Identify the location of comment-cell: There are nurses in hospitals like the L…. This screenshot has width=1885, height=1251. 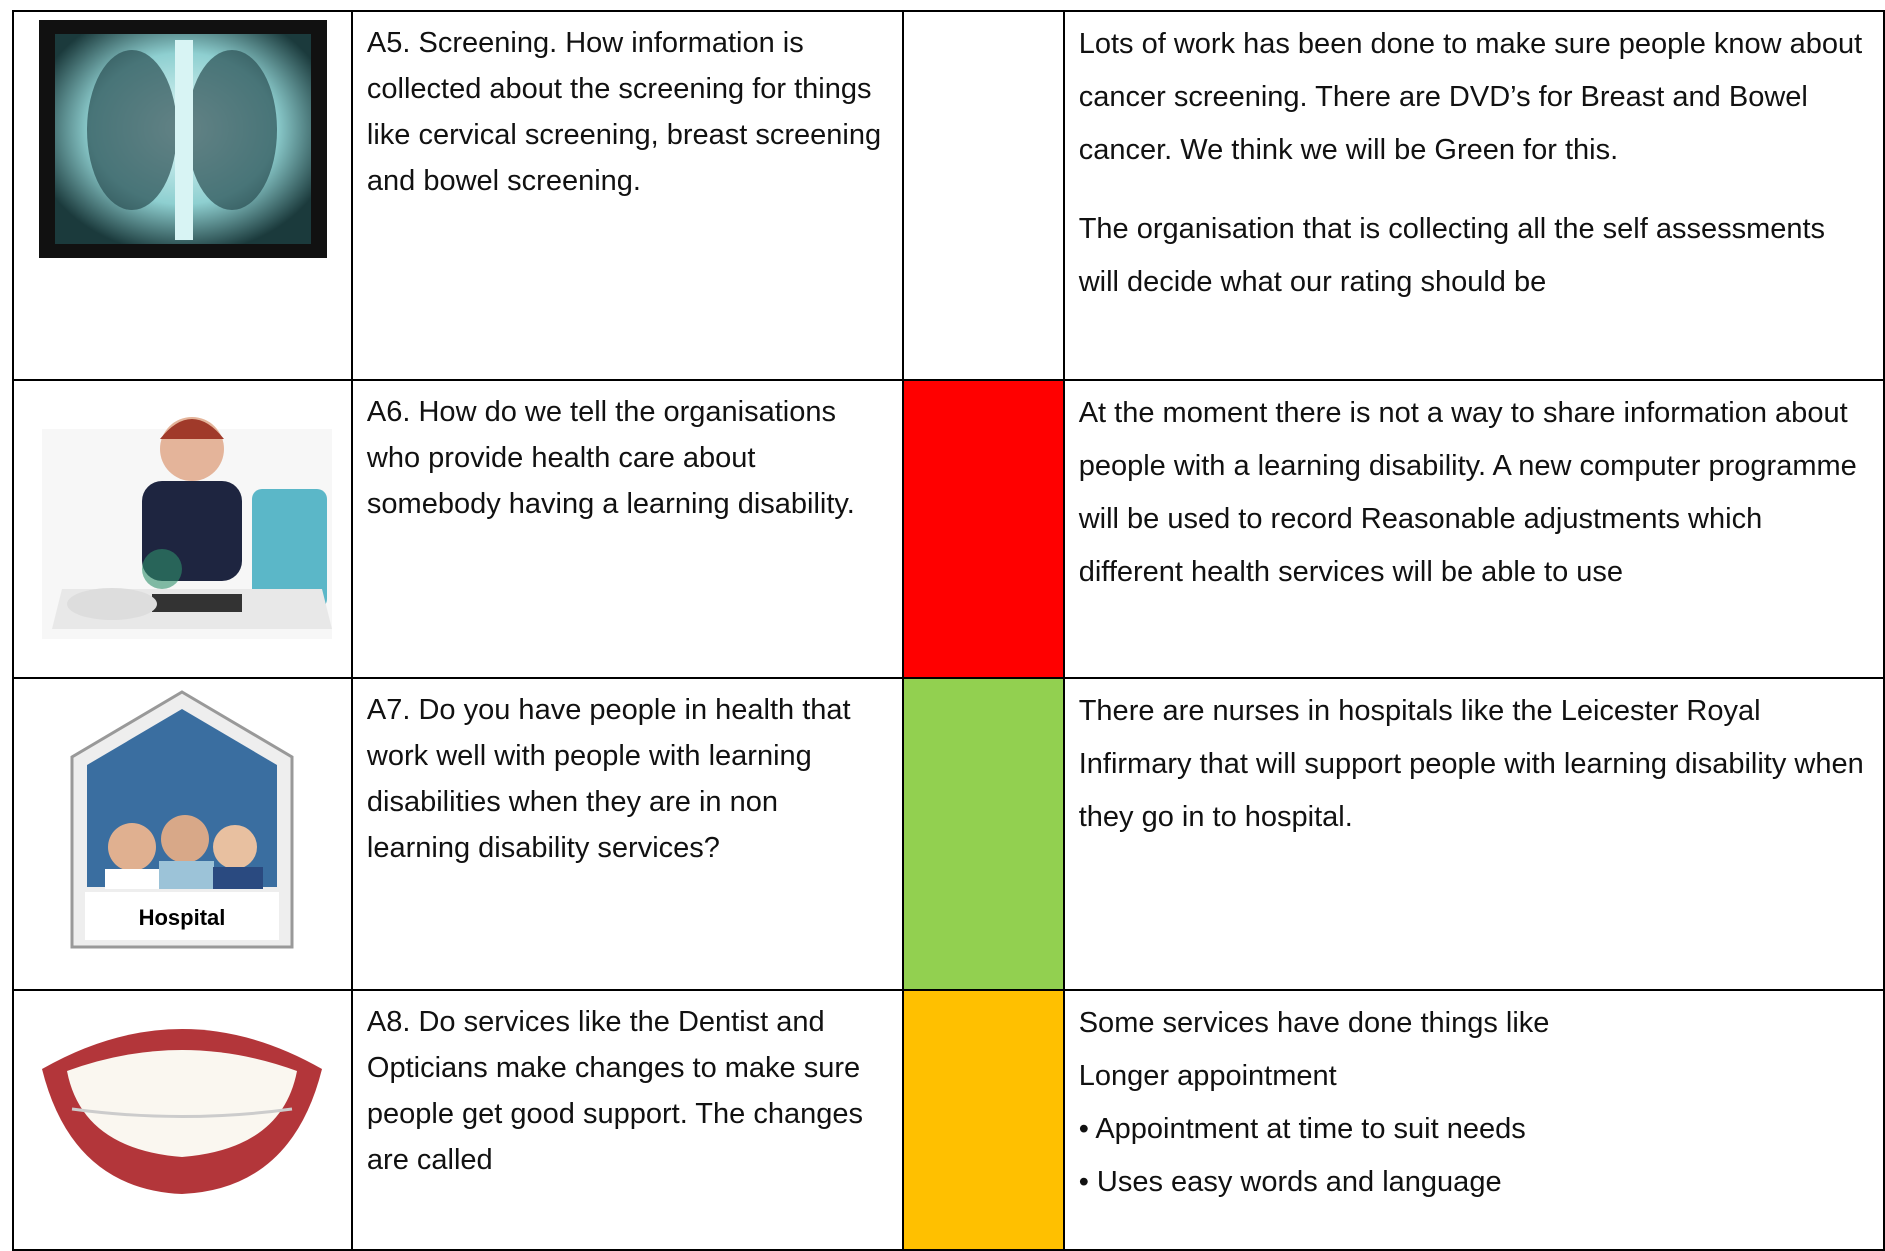
(1473, 834).